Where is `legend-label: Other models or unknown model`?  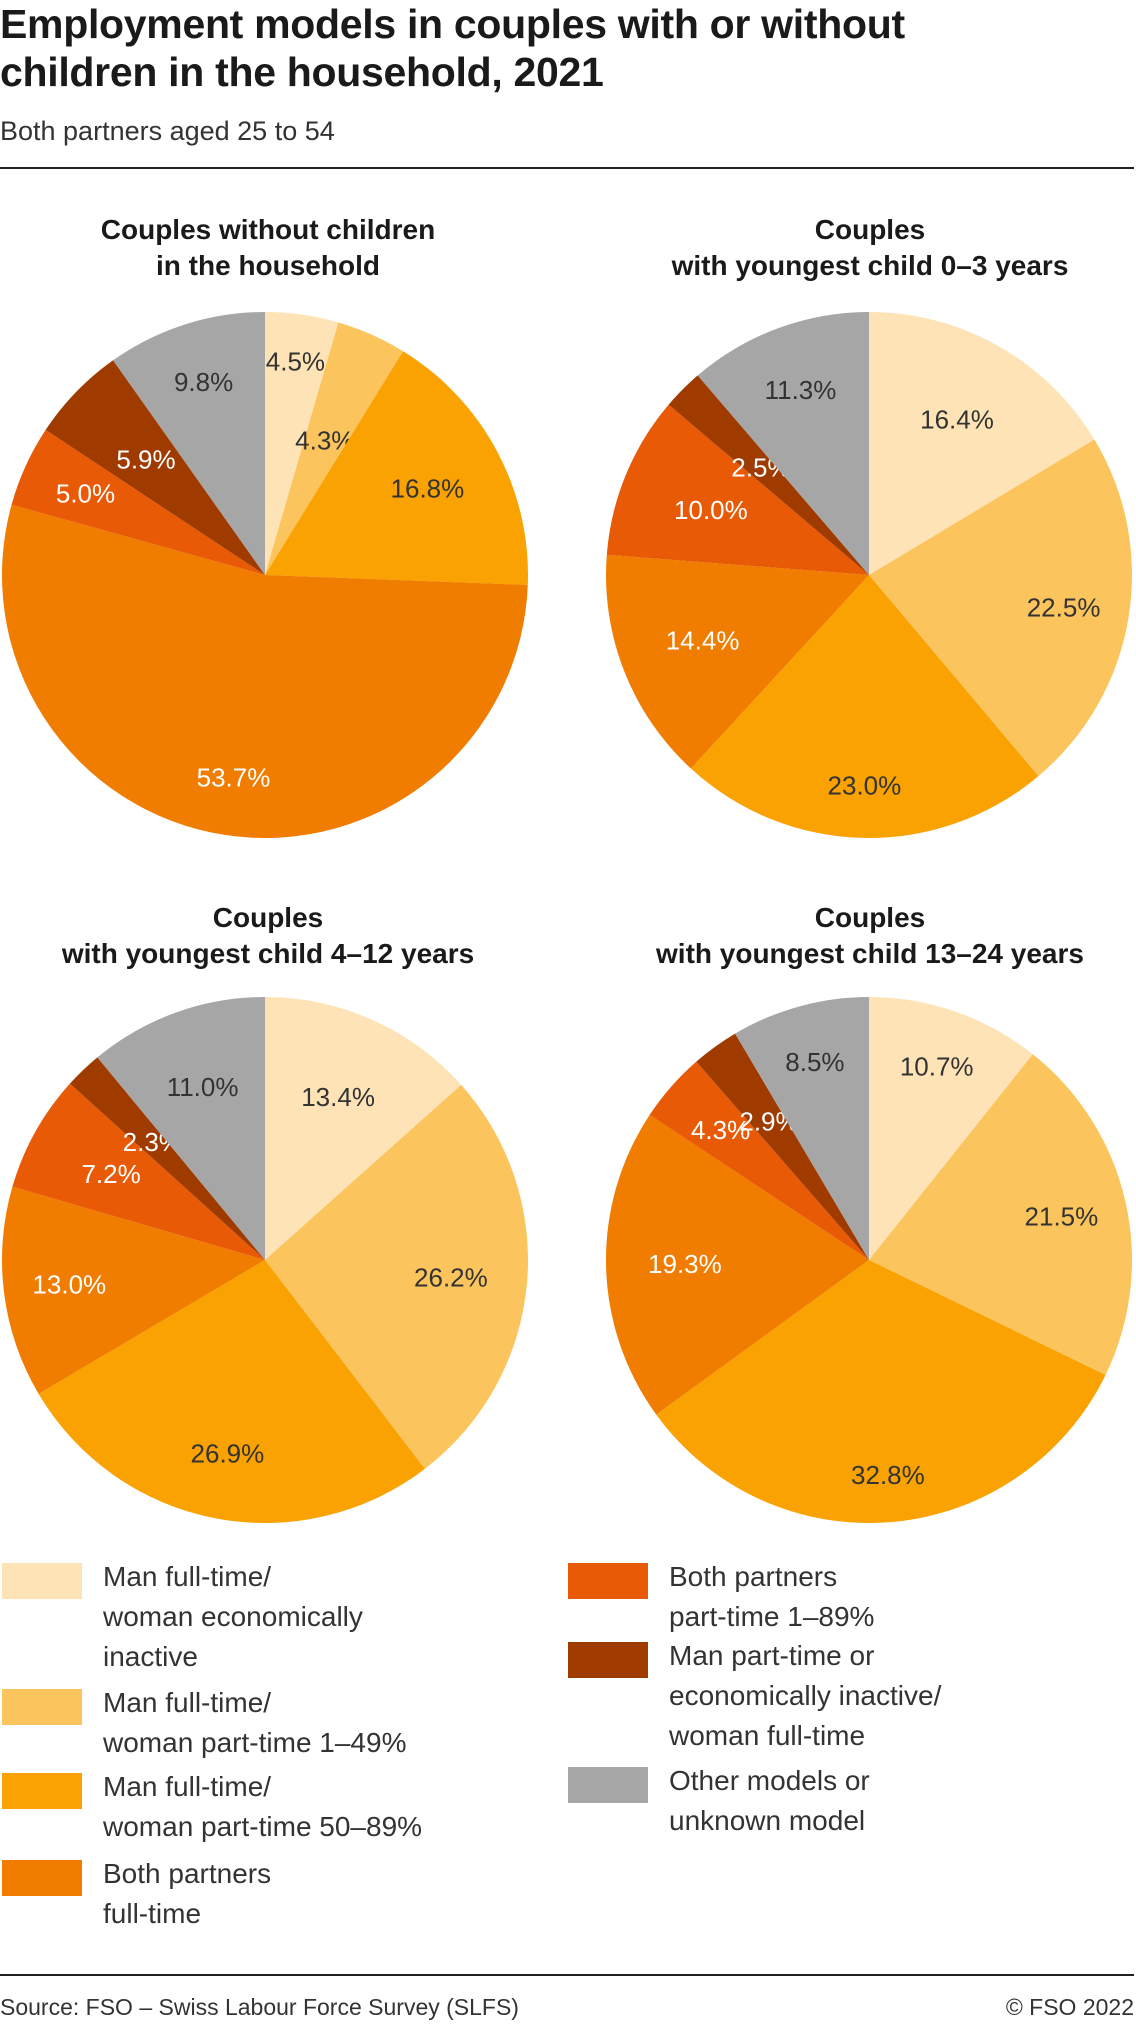 legend-label: Other models or unknown model is located at coordinates (769, 1800).